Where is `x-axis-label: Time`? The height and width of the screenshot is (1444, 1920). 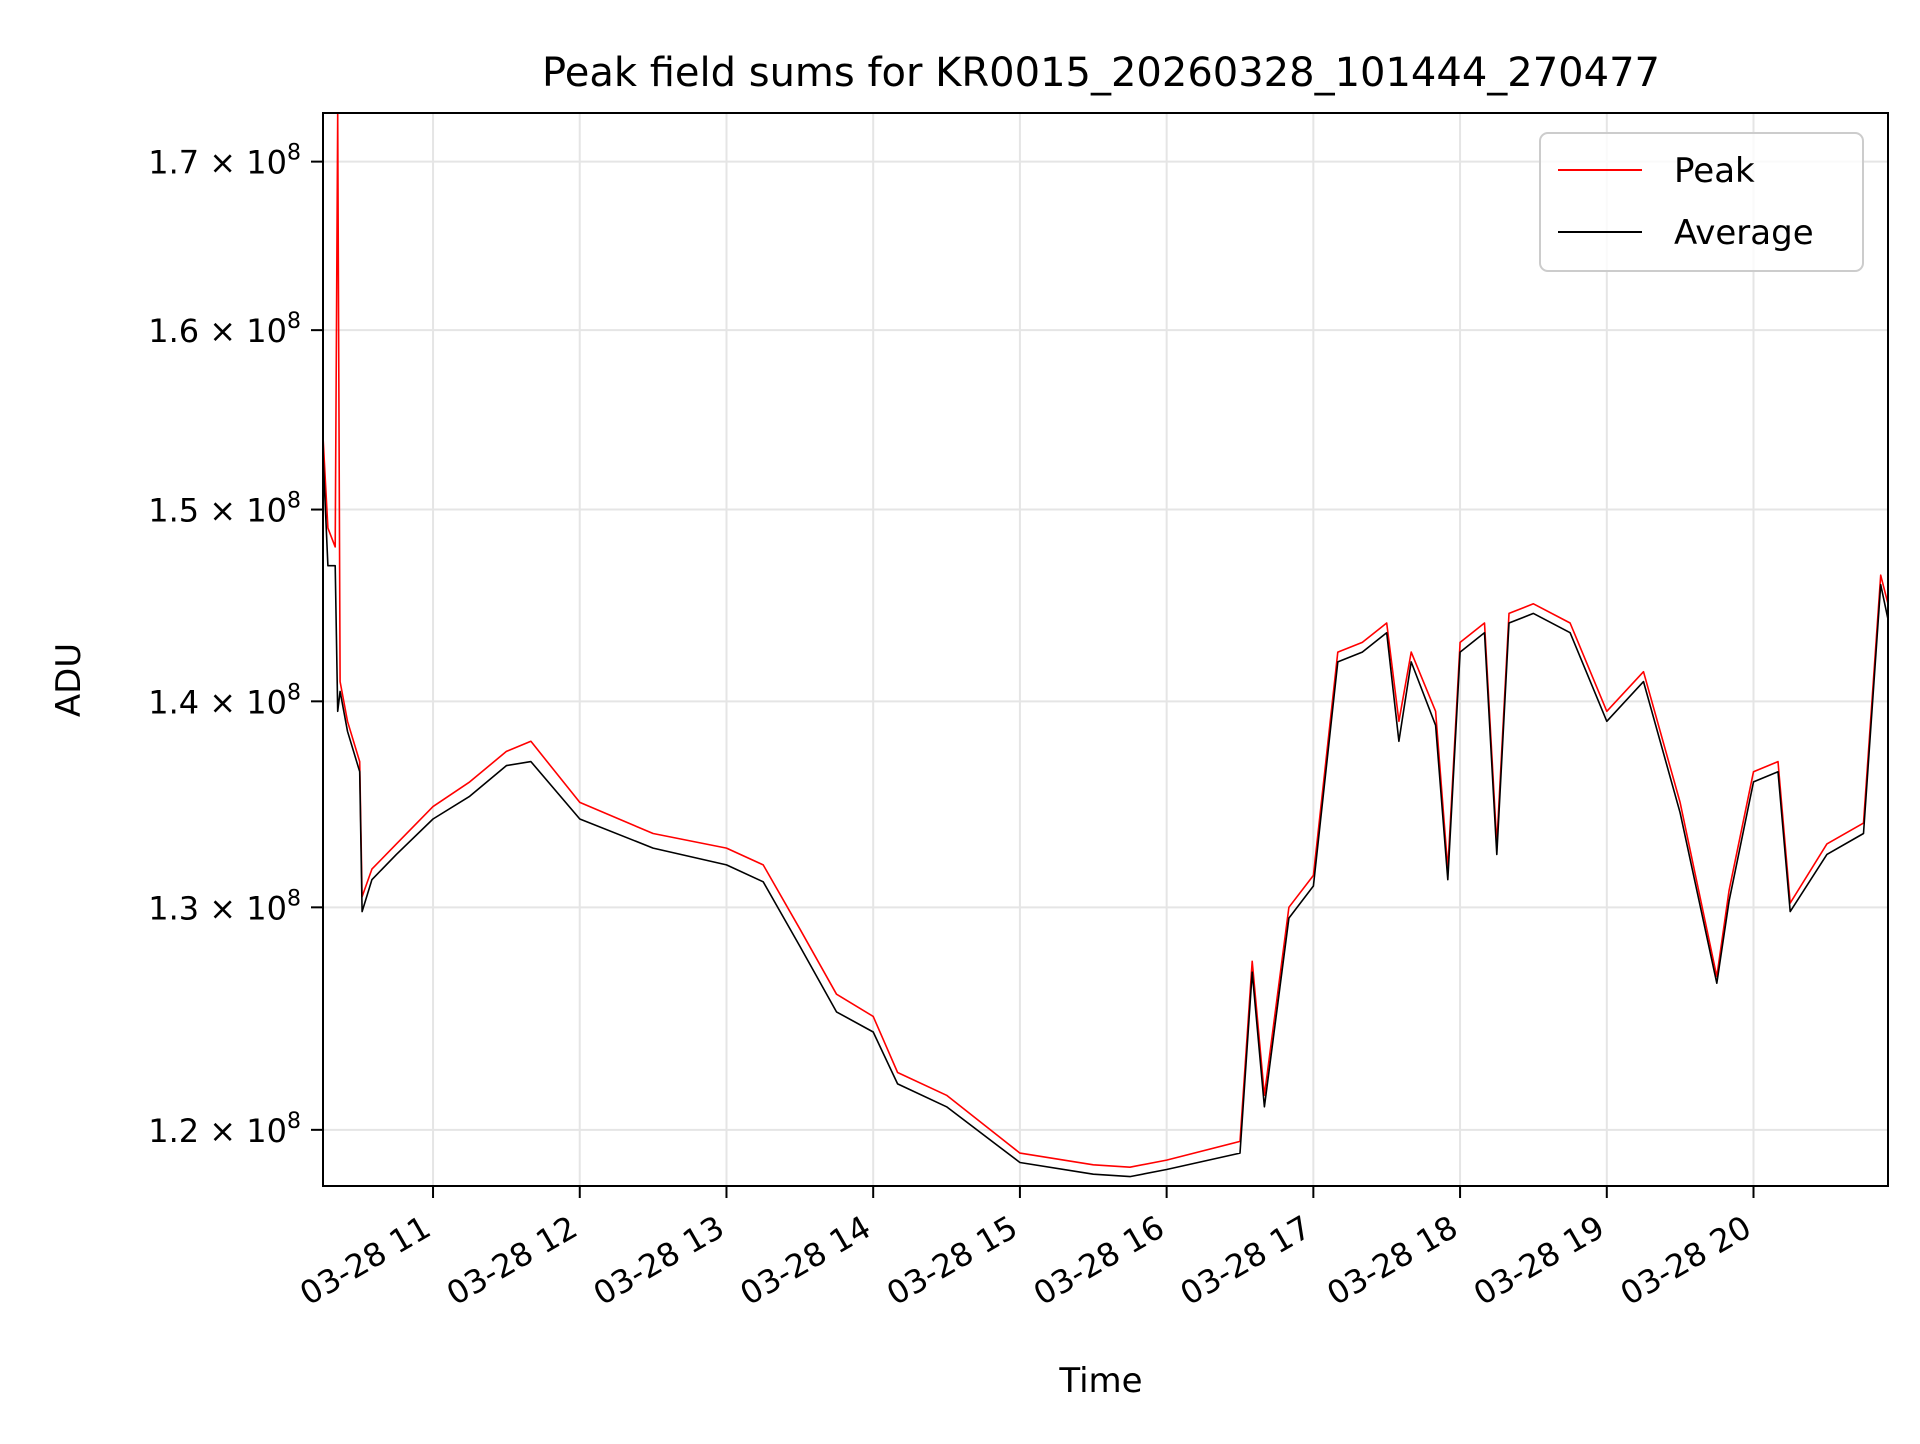
x-axis-label: Time is located at coordinates (1100, 1381).